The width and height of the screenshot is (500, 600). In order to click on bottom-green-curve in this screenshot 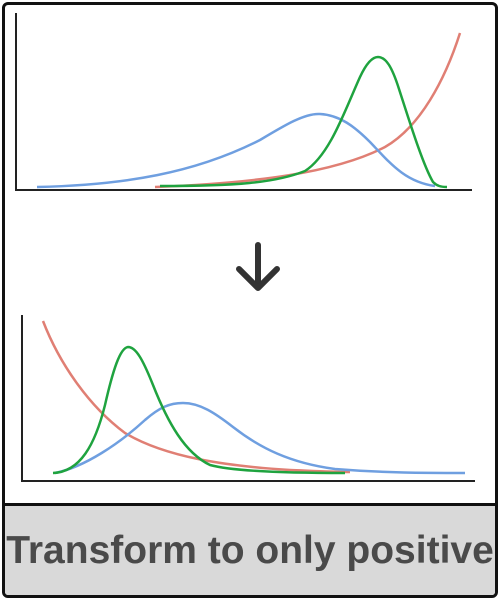, I will do `click(199, 410)`.